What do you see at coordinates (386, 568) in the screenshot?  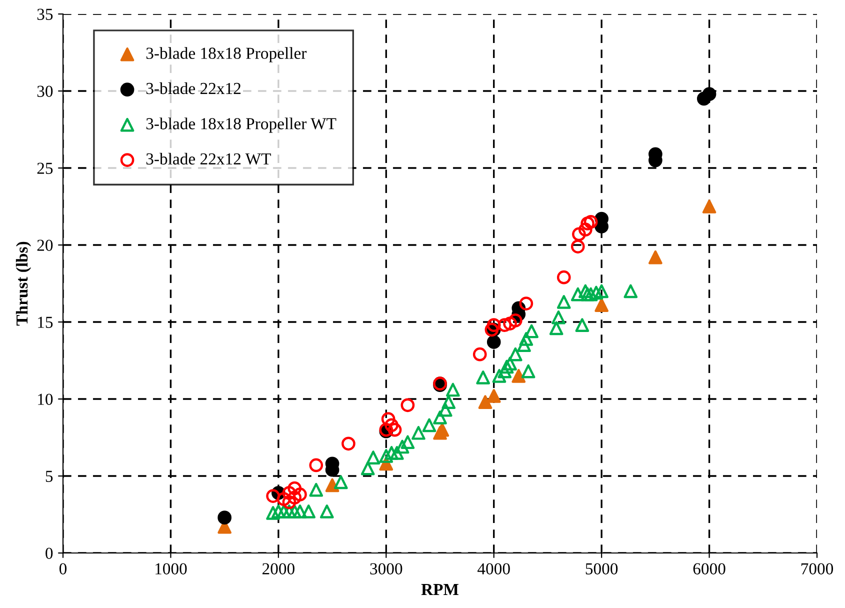 I see `x-tick-label: 3000` at bounding box center [386, 568].